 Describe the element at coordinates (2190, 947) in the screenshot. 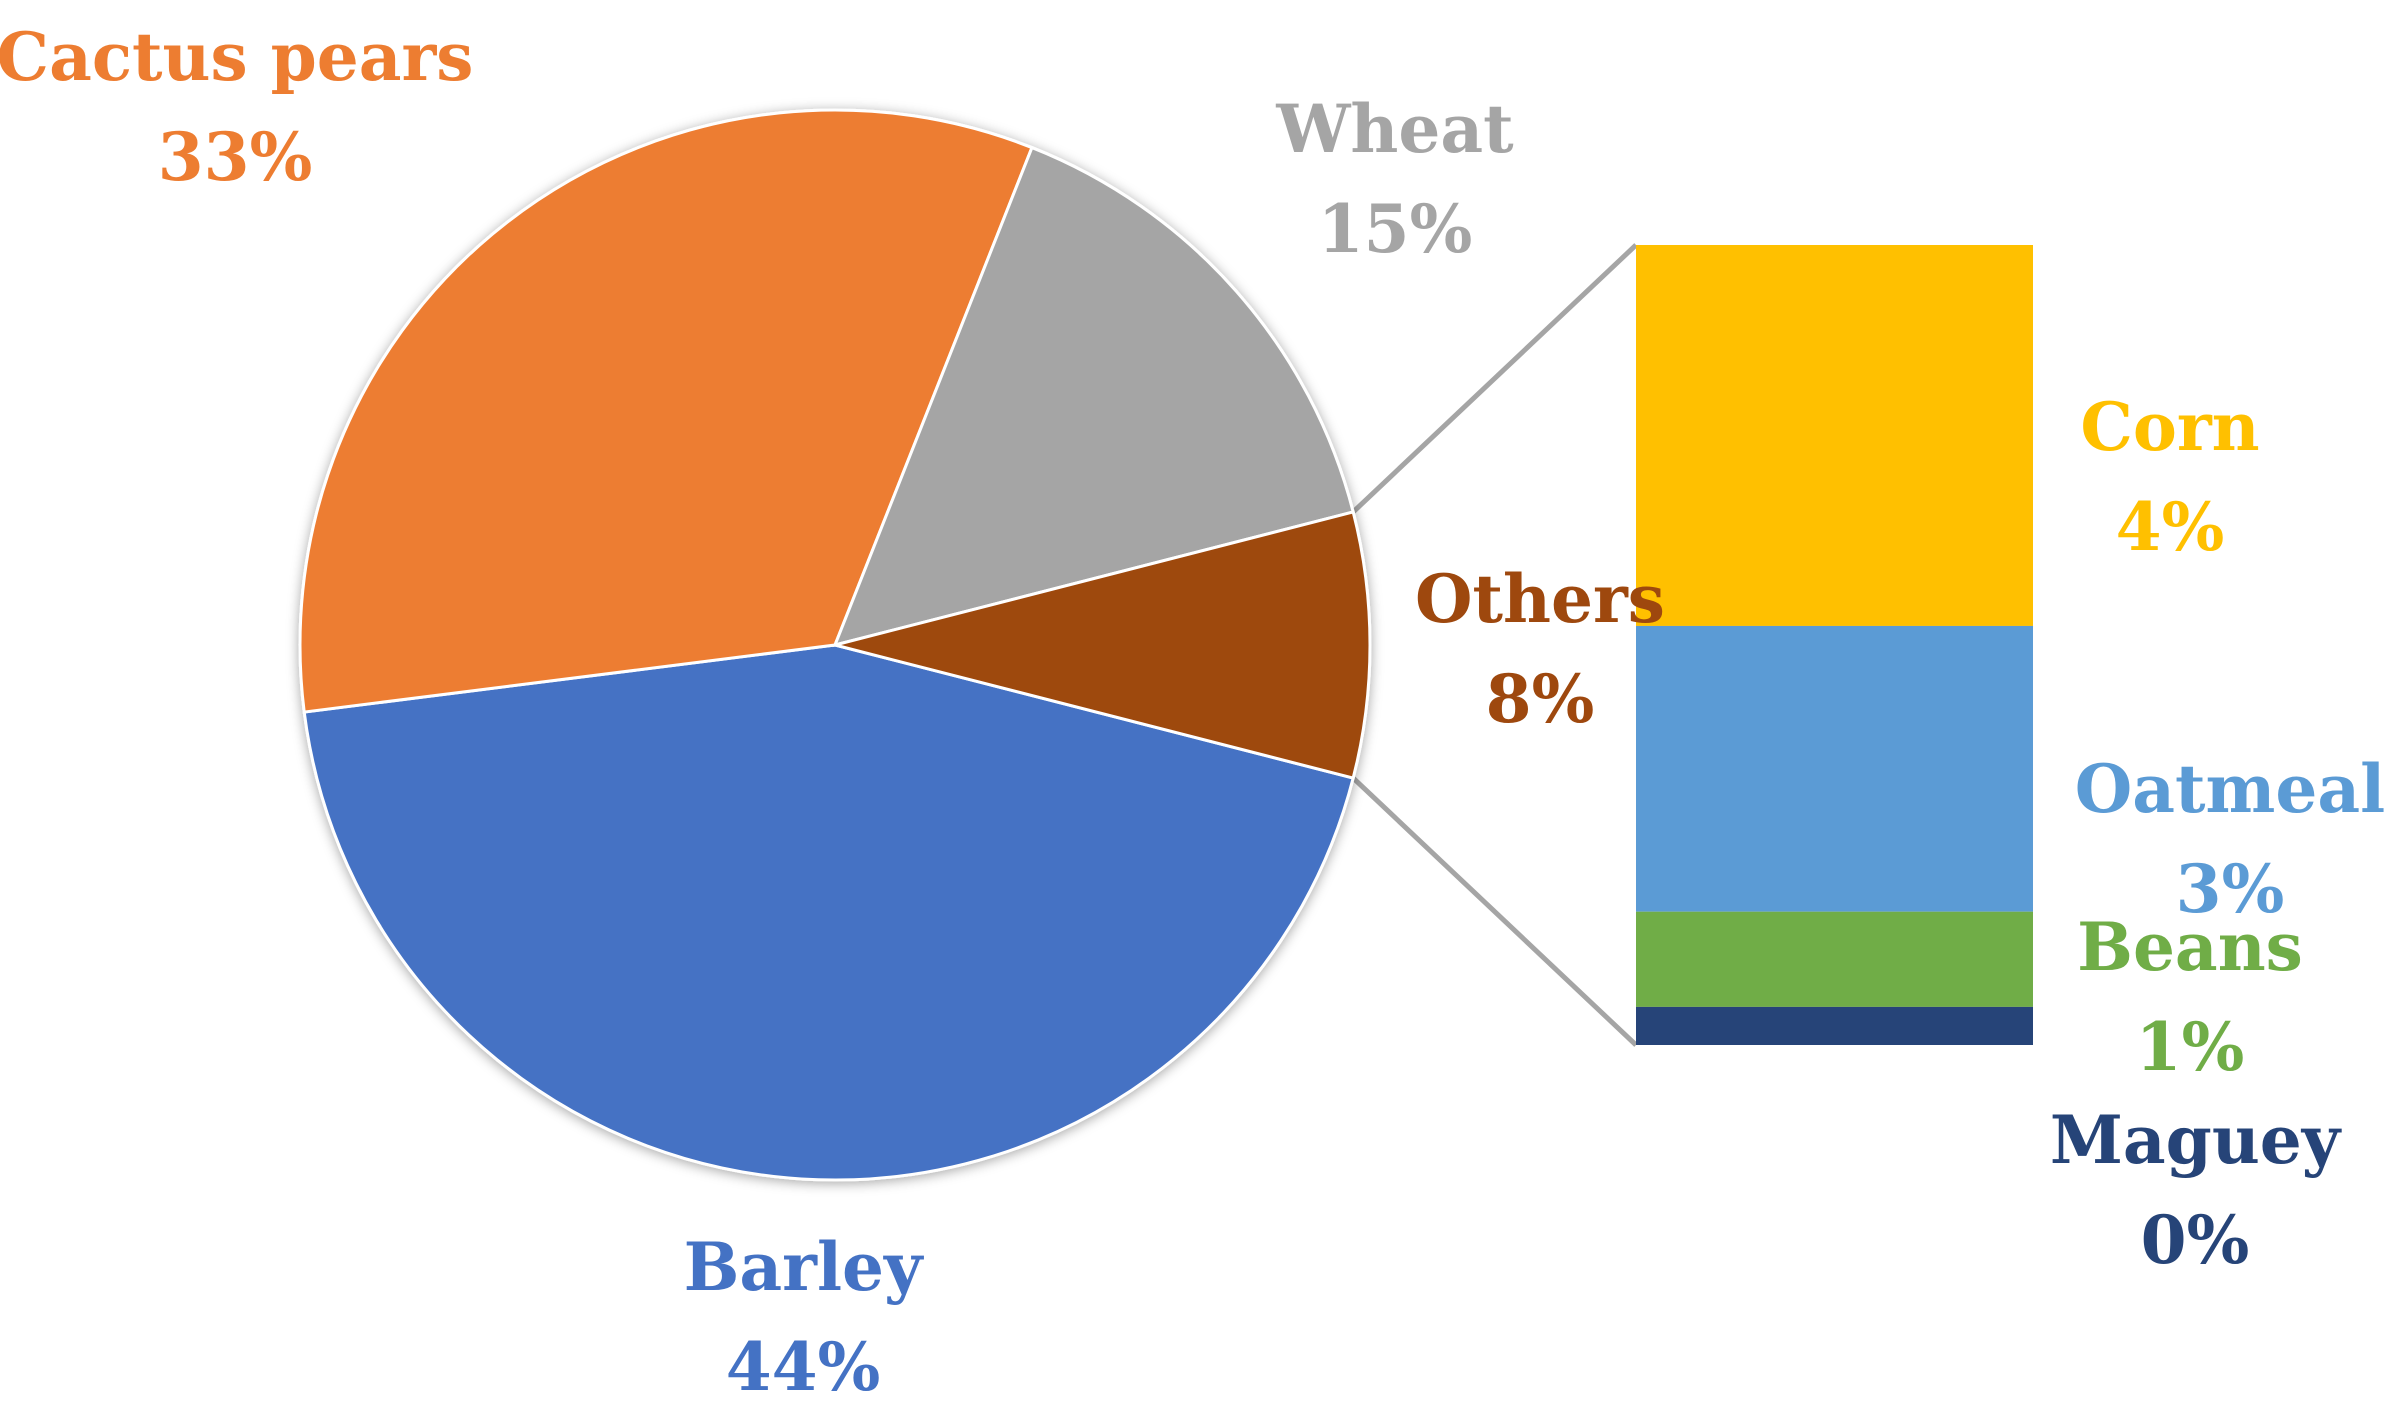

I see `data-label-beans: Beans` at that location.